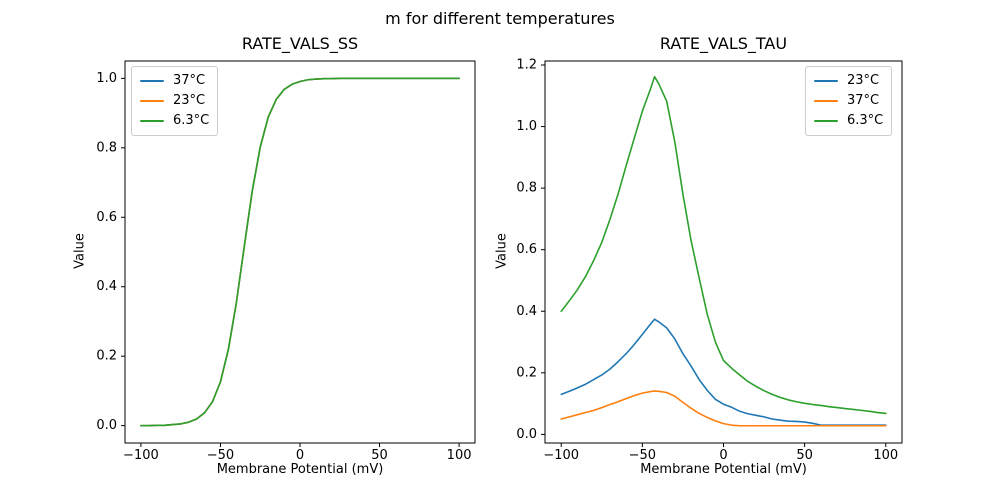 This screenshot has width=1000, height=500. What do you see at coordinates (723, 469) in the screenshot?
I see `right-plot-xlabel: Membrane Potential (mV)` at bounding box center [723, 469].